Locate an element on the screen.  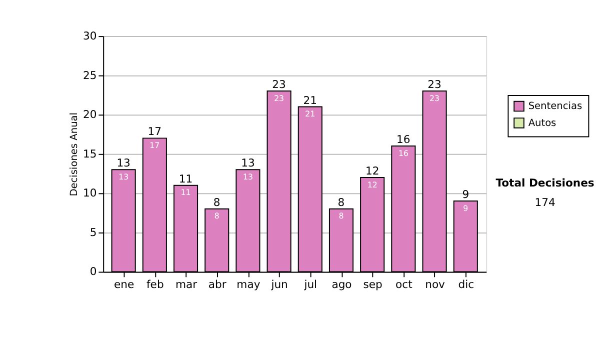
x-tick-label: jun is located at coordinates (279, 284).